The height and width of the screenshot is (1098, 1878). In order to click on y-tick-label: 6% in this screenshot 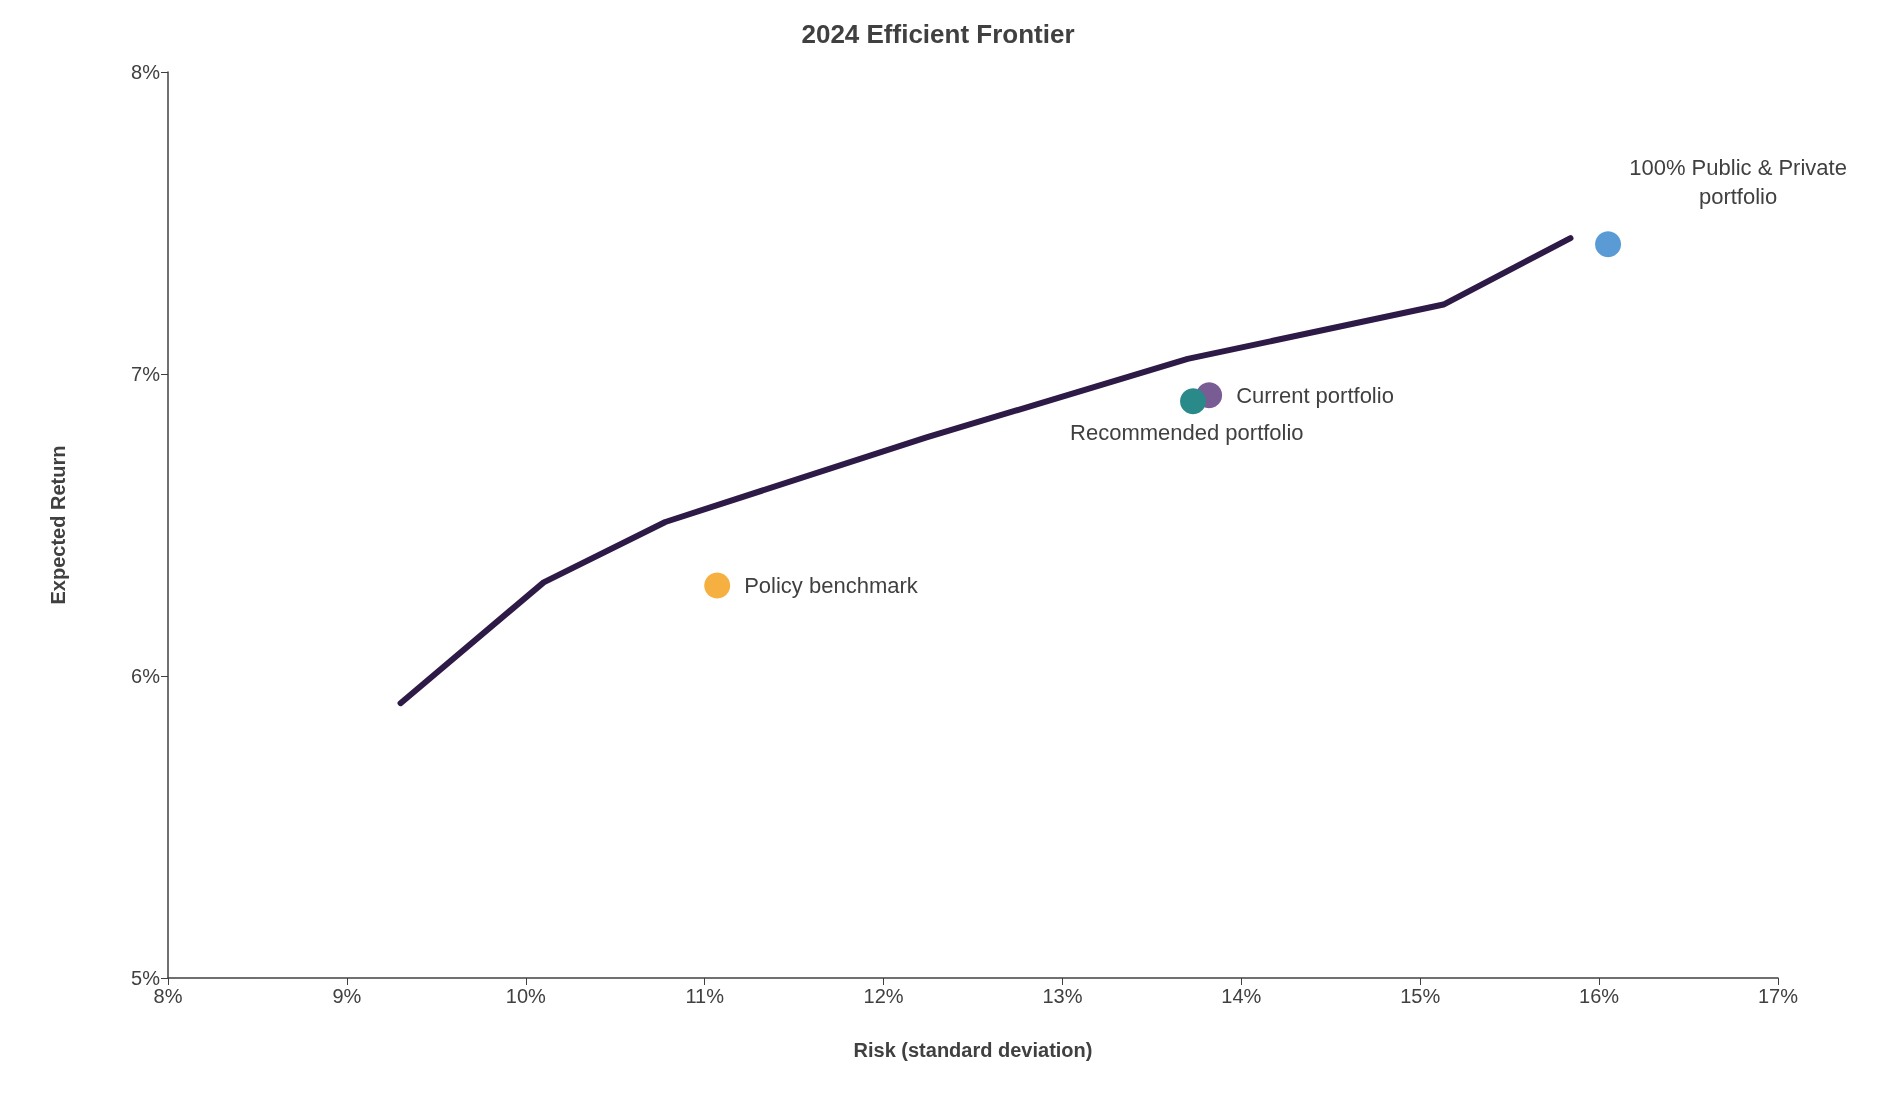, I will do `click(146, 676)`.